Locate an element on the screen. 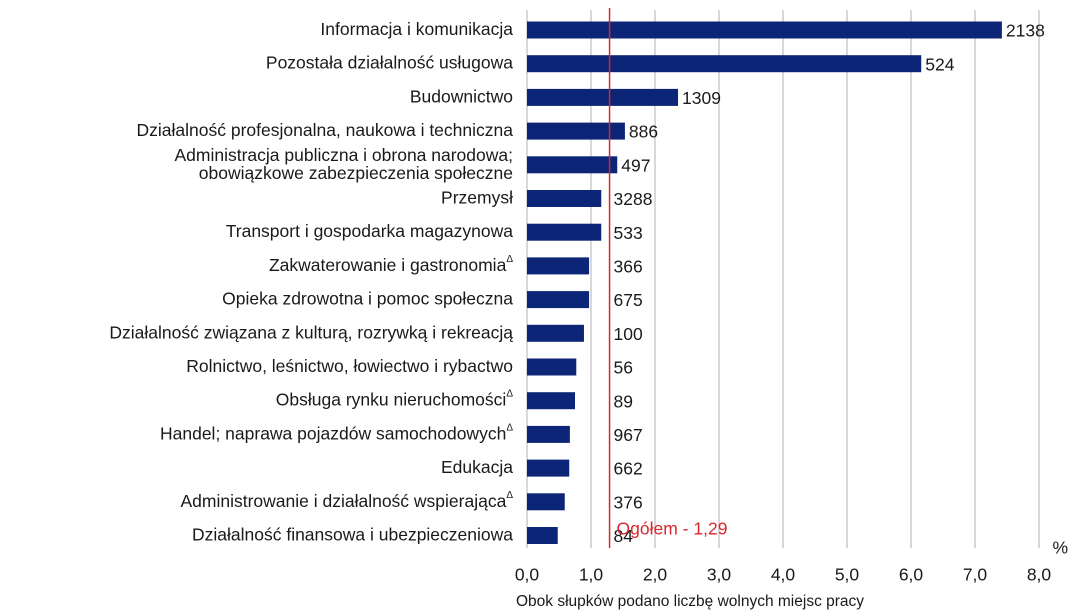 This screenshot has width=1078, height=611. bar-count-label: 886 is located at coordinates (643, 132).